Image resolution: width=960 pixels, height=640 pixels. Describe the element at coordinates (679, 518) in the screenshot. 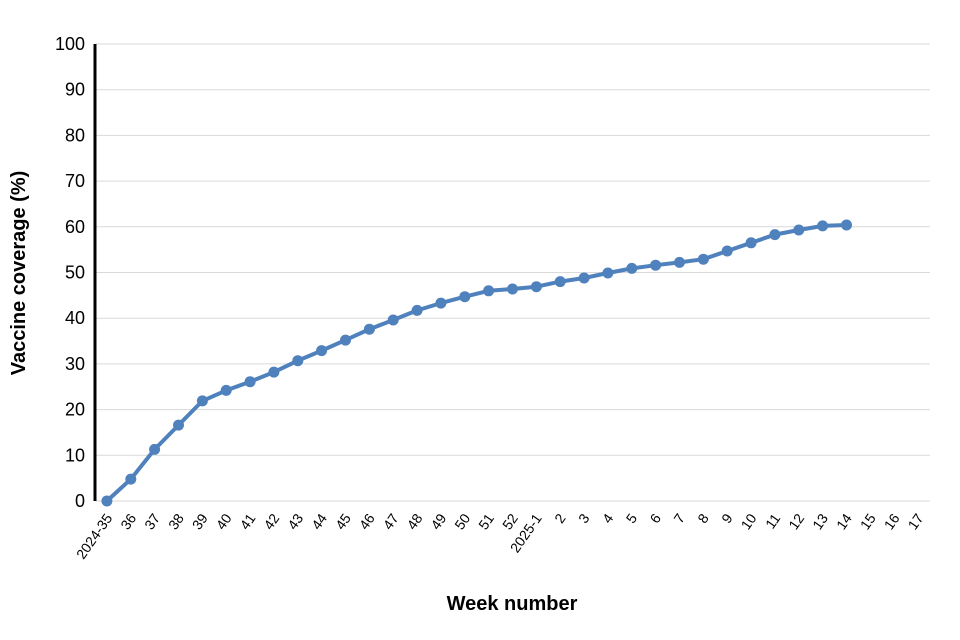

I see `x-tick-label: 7` at that location.